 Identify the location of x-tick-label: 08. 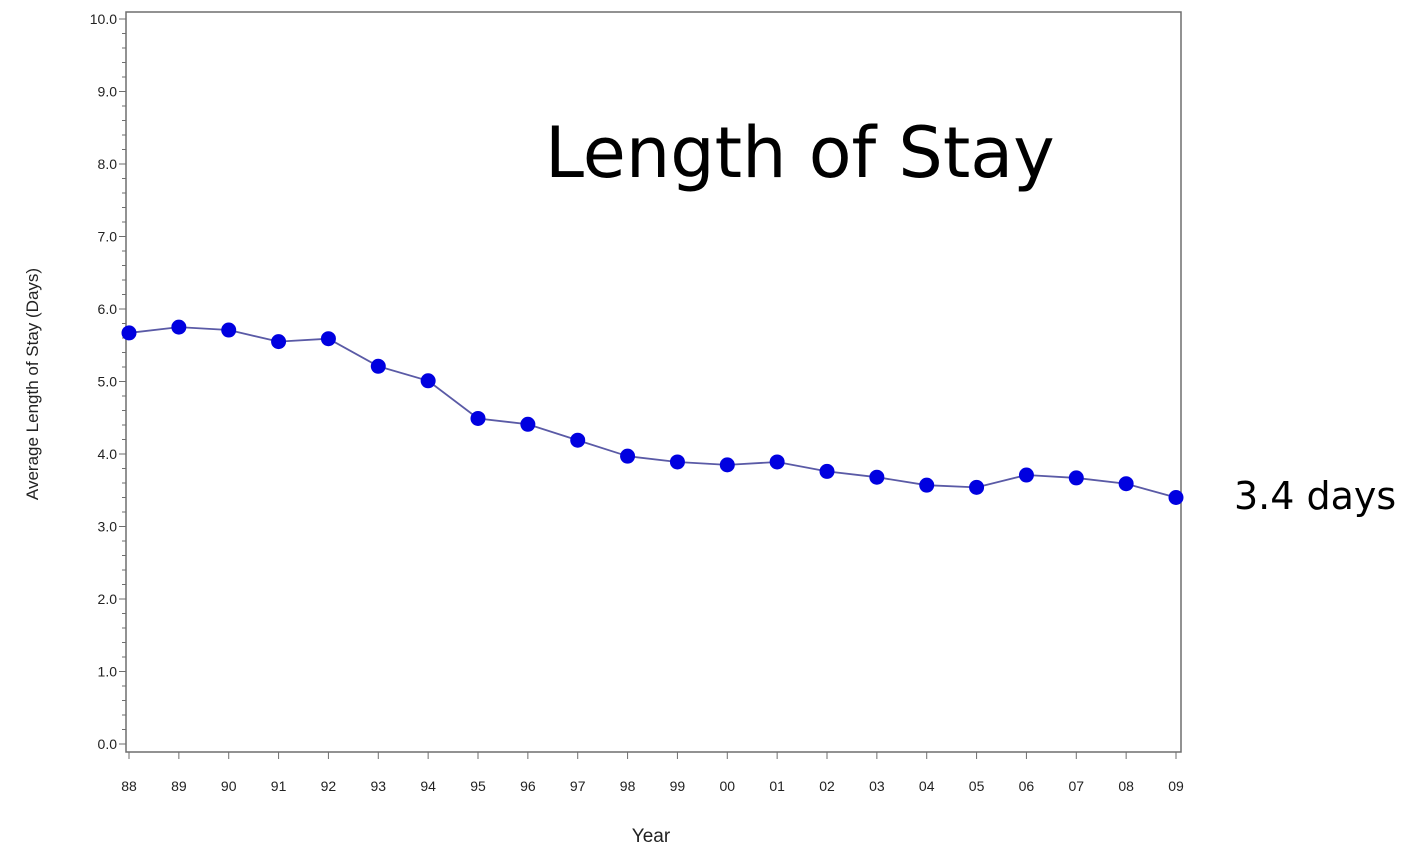
(1126, 786).